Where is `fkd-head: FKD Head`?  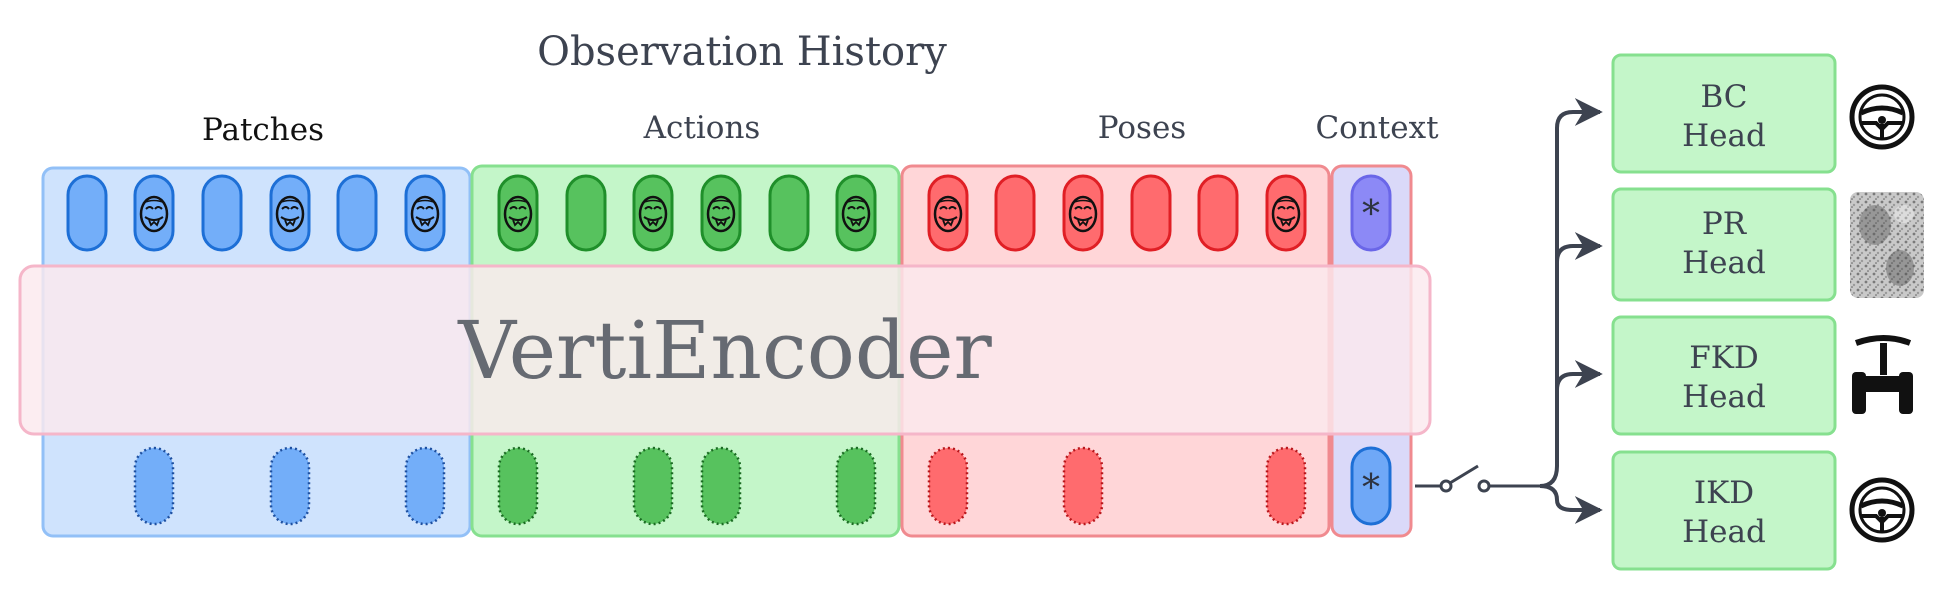 fkd-head: FKD Head is located at coordinates (1724, 375).